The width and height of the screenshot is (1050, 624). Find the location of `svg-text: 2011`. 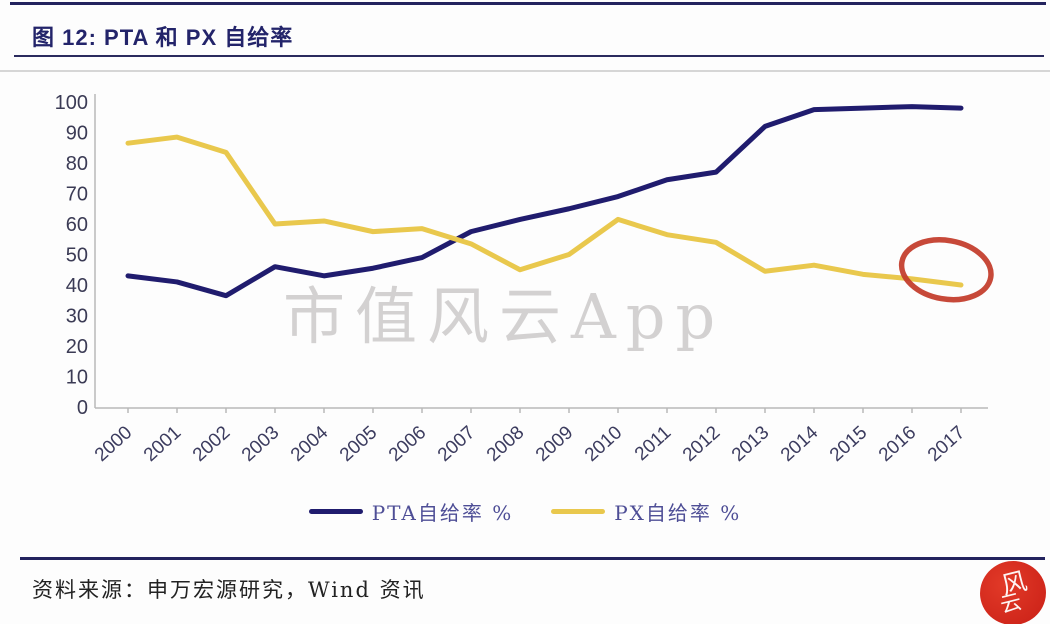

svg-text: 2011 is located at coordinates (653, 443).